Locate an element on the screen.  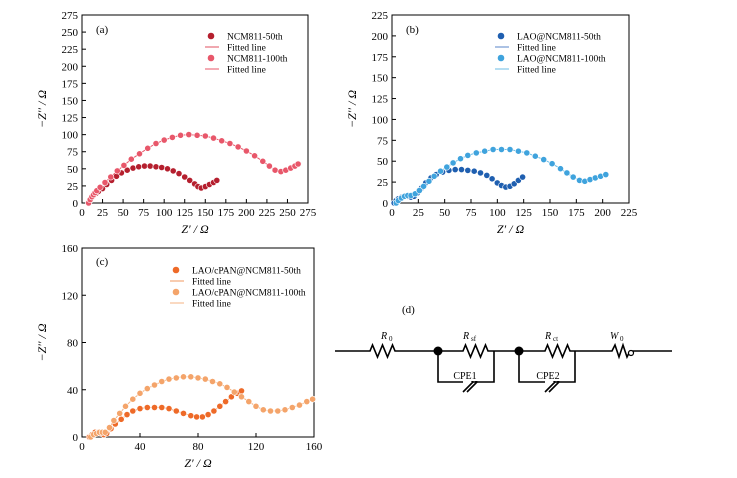
y-tick-label: 100 is located at coordinates (380, 120).